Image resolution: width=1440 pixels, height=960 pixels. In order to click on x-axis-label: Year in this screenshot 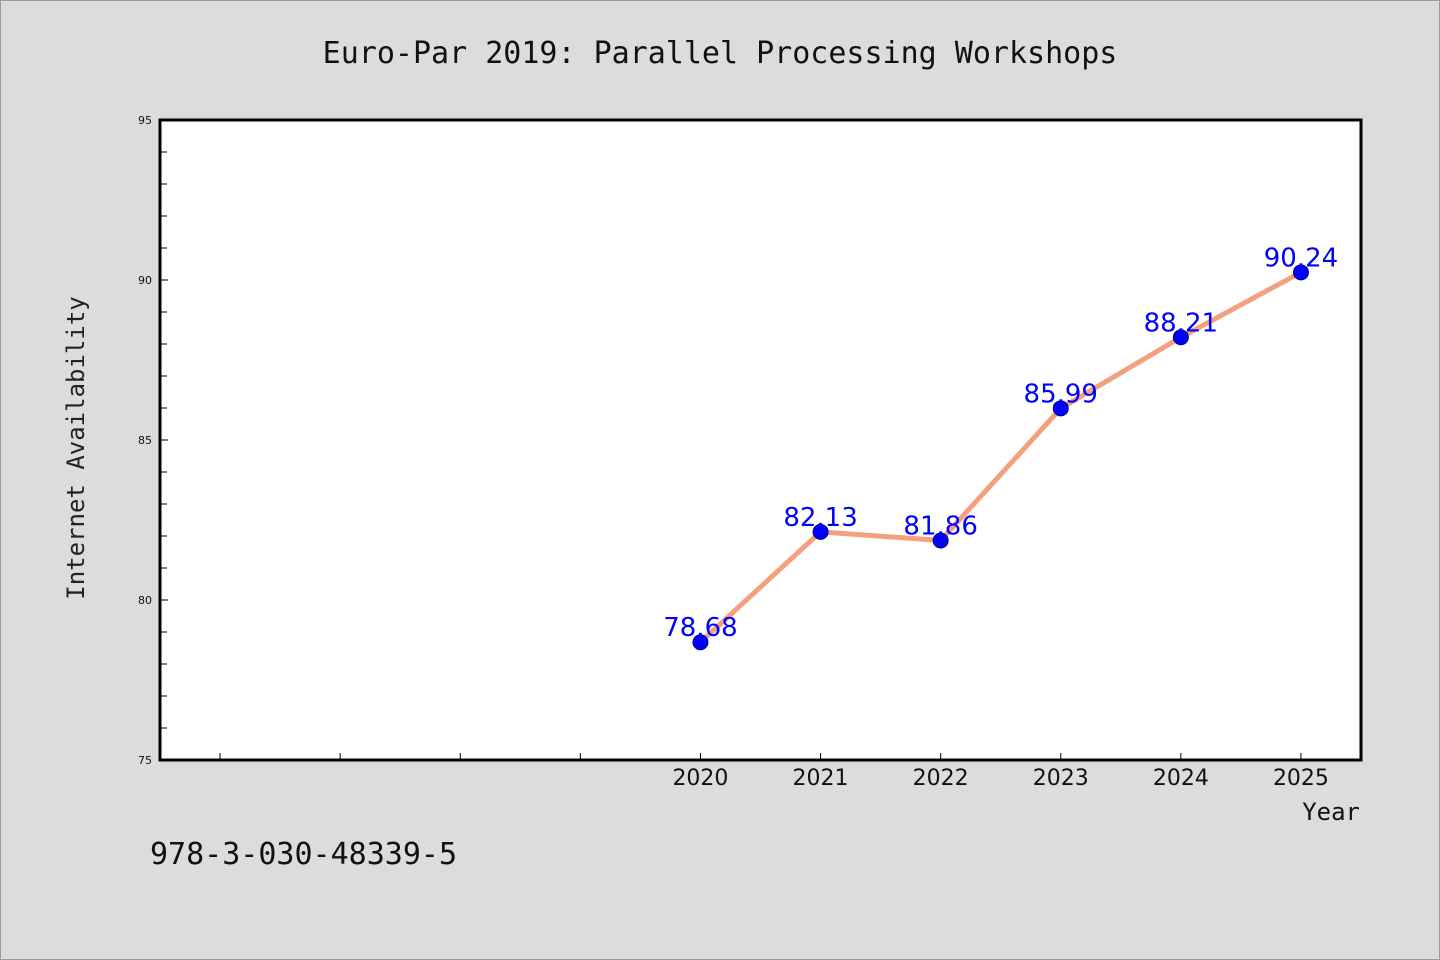, I will do `click(1331, 812)`.